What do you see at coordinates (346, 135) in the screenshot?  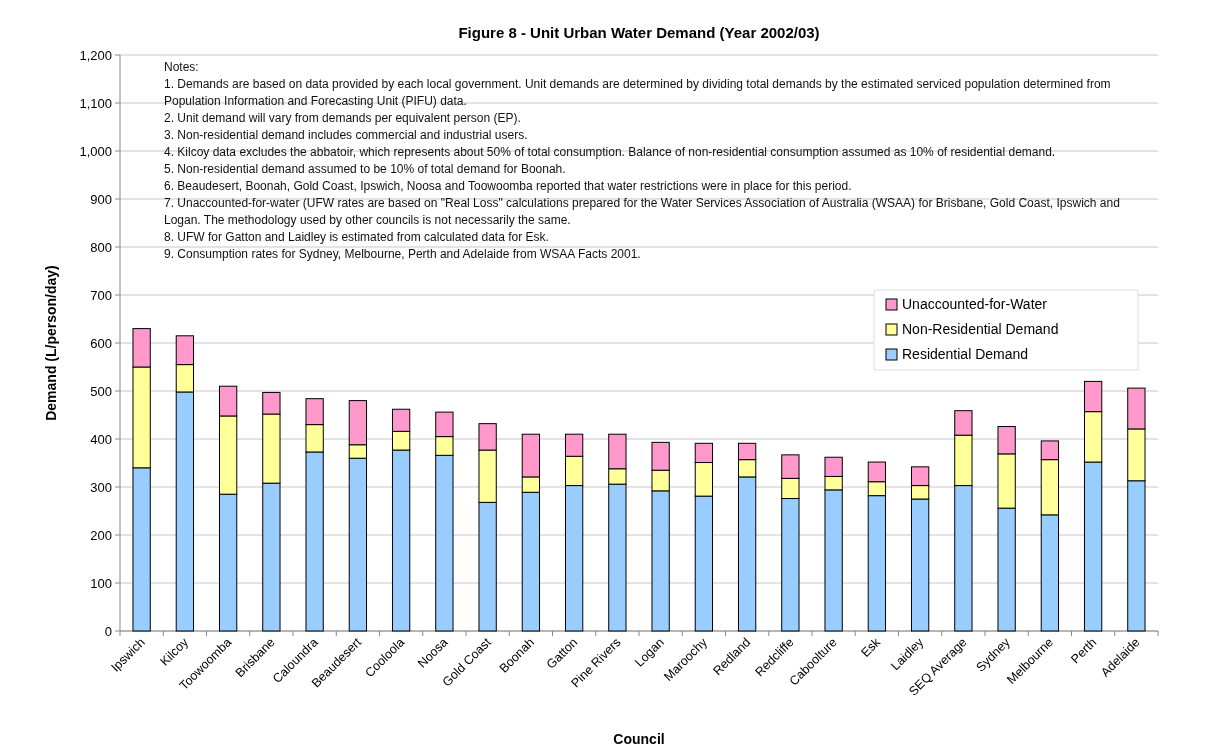 I see `annotation: 3. Non-residential demand includes commercial and industrial users.` at bounding box center [346, 135].